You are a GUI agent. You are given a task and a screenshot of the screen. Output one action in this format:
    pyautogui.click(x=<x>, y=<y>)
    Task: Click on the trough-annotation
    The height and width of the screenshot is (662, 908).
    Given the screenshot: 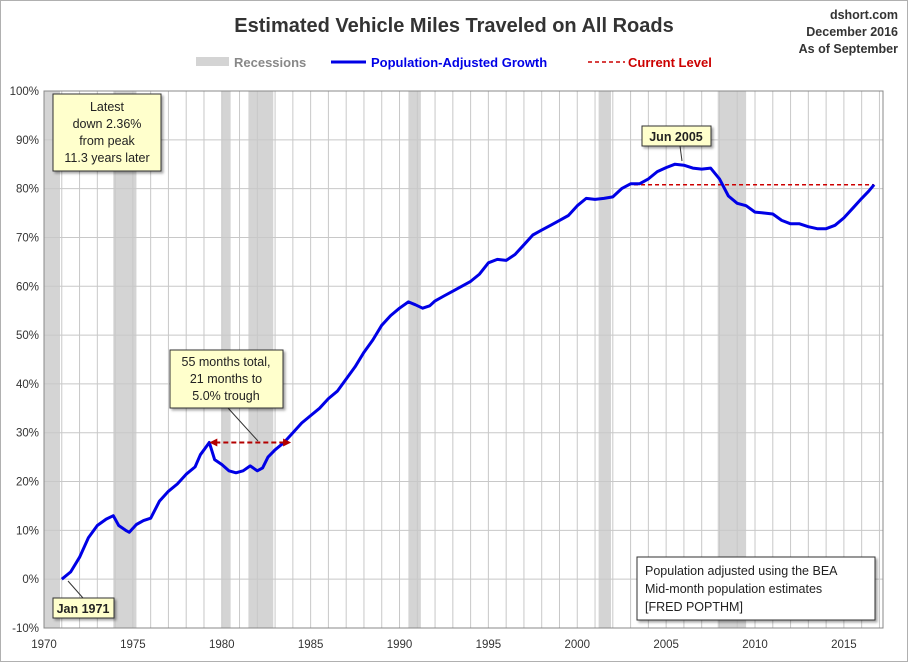 What is the action you would take?
    pyautogui.click(x=226, y=379)
    